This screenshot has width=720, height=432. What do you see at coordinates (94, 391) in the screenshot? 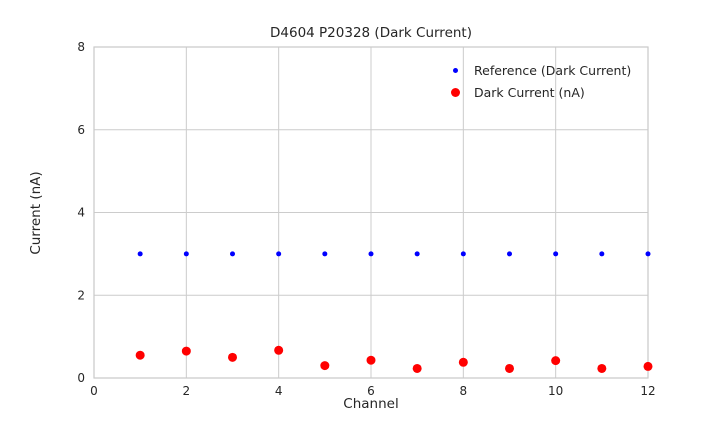
I see `x-tick-label: 0` at bounding box center [94, 391].